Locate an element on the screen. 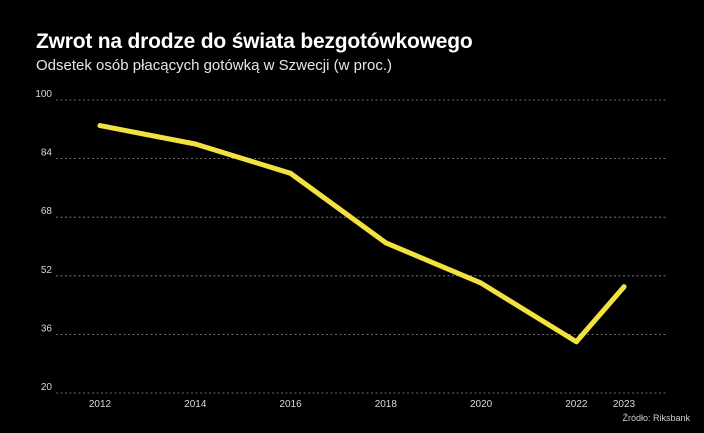 This screenshot has height=433, width=704. y-axis-ticks: 20 36 52 68 84 100 is located at coordinates (43, 241).